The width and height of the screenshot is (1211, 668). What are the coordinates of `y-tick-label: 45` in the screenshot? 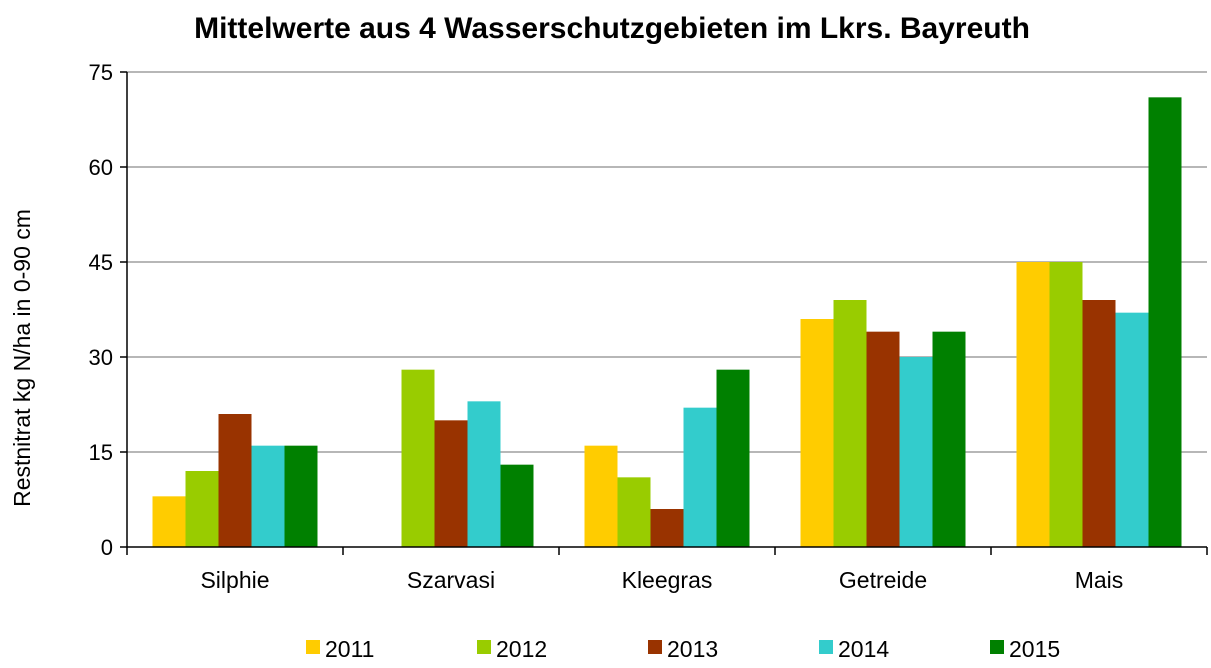 It's located at (101, 262).